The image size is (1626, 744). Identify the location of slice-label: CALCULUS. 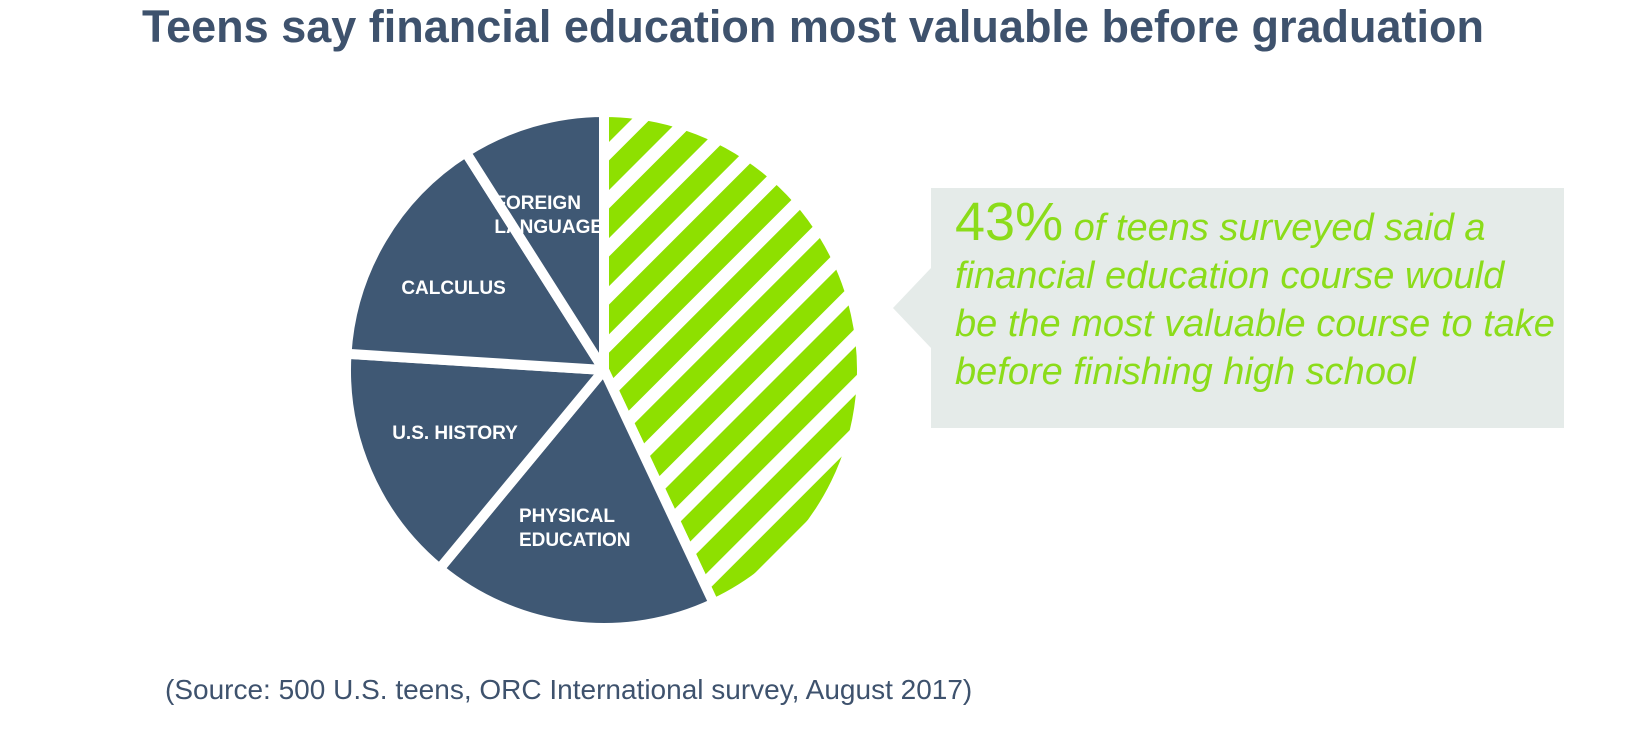
(453, 288).